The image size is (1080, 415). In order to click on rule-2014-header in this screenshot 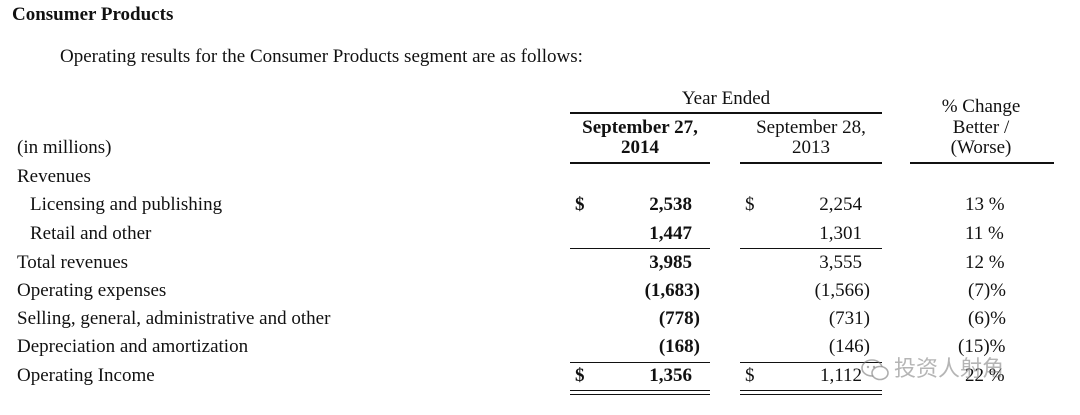, I will do `click(640, 163)`.